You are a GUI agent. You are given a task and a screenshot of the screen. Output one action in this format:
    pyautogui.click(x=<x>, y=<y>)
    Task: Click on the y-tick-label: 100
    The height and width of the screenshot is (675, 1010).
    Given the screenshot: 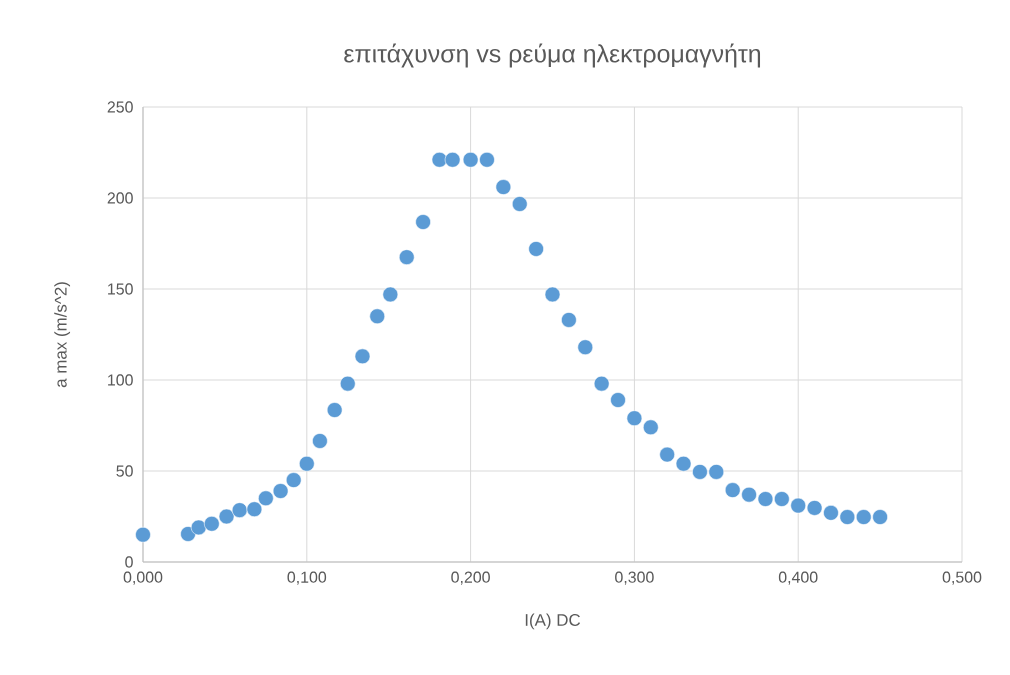 What is the action you would take?
    pyautogui.click(x=120, y=380)
    